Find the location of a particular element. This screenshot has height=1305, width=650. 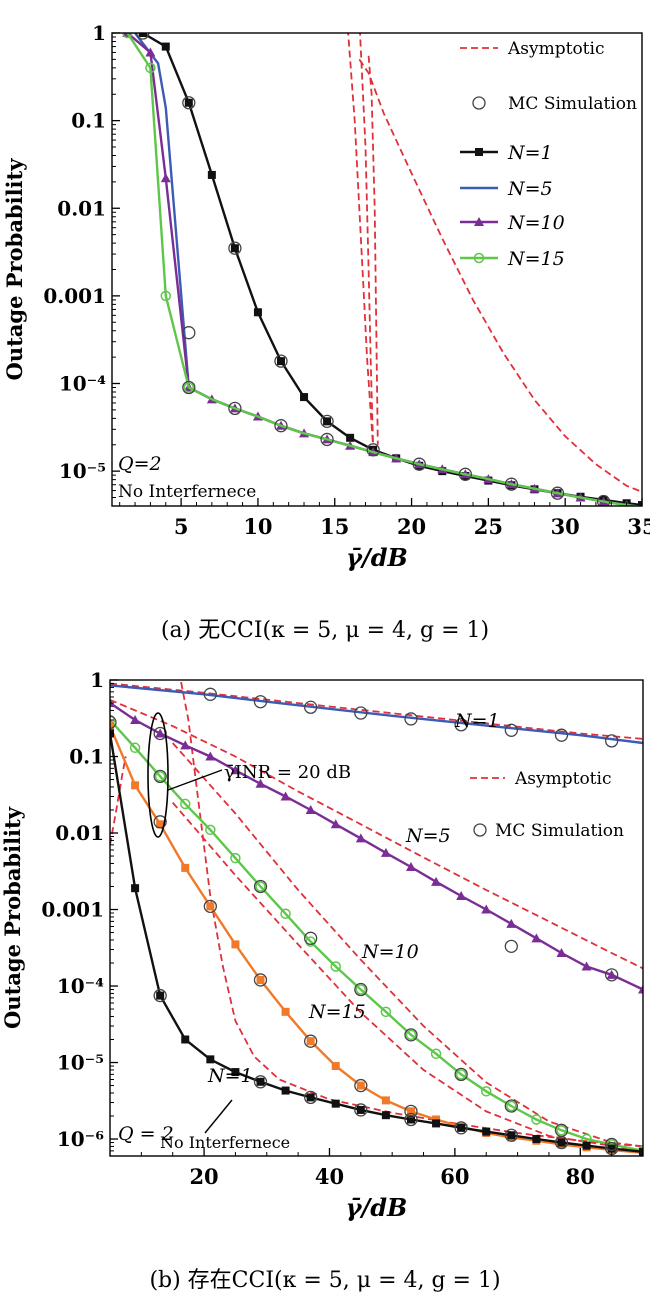

x-axis-title: γ̄/dB is located at coordinates (377, 1207).